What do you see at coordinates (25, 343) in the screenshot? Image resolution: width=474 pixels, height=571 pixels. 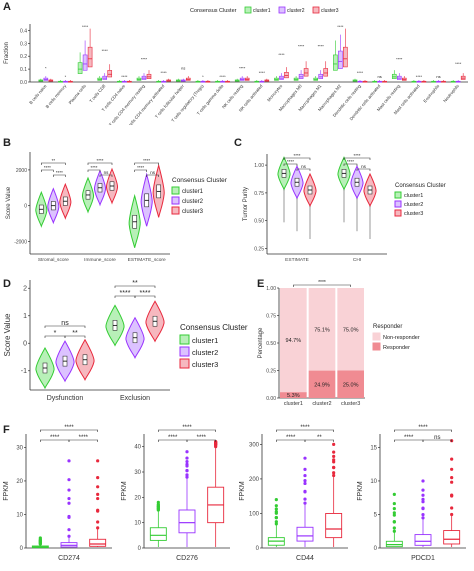 I see `d-ytick-label: 0` at bounding box center [25, 343].